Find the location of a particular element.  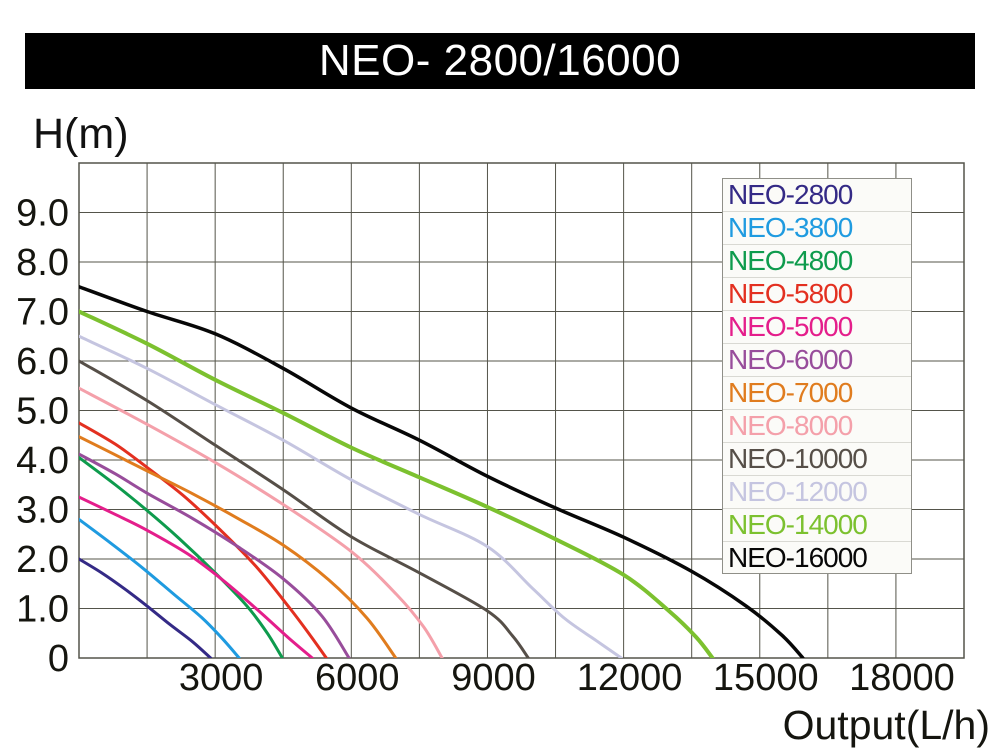

legend-item: NEO-16000 is located at coordinates (817, 557).